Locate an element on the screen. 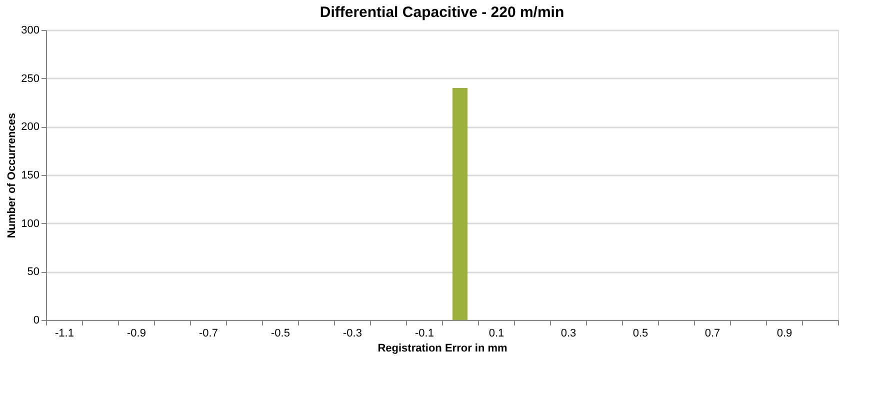  x-tick-label: -0.5 is located at coordinates (280, 334).